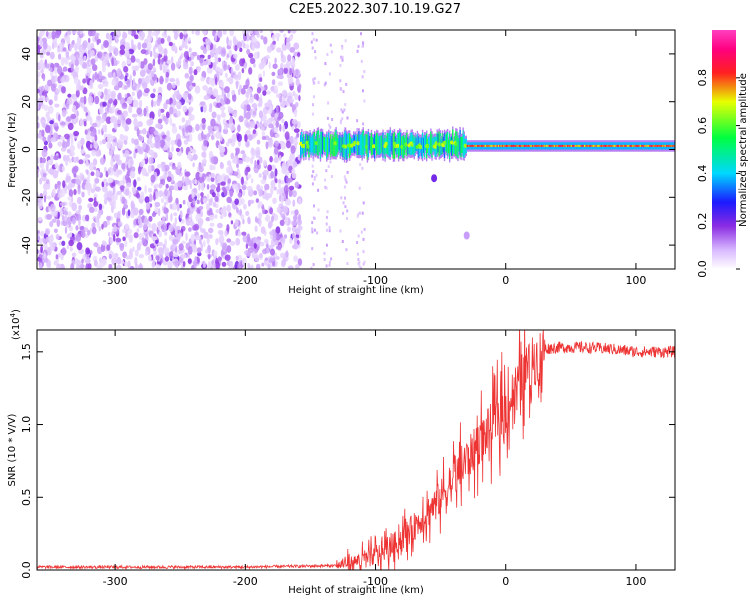 The image size is (750, 600). Describe the element at coordinates (26, 425) in the screenshot. I see `y-tick-label: 1.0` at that location.